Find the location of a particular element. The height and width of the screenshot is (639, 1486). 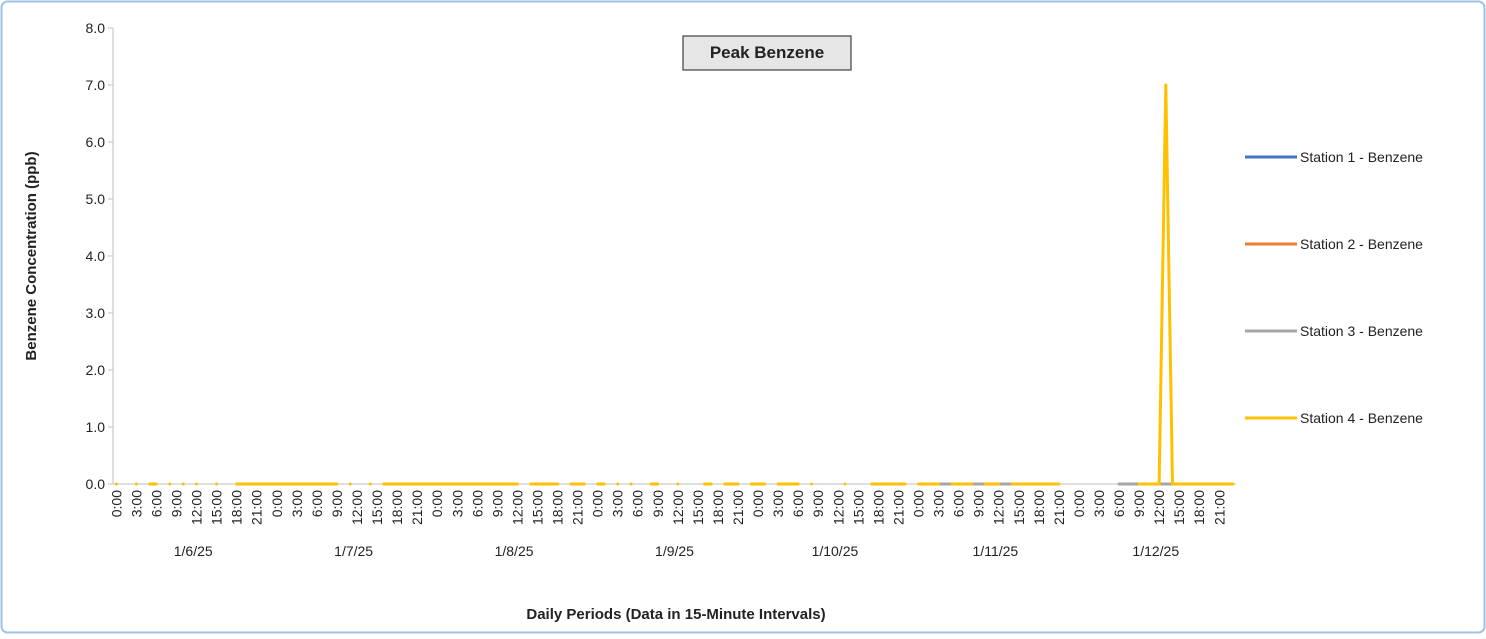

day-label: 1/7/25 is located at coordinates (353, 551).